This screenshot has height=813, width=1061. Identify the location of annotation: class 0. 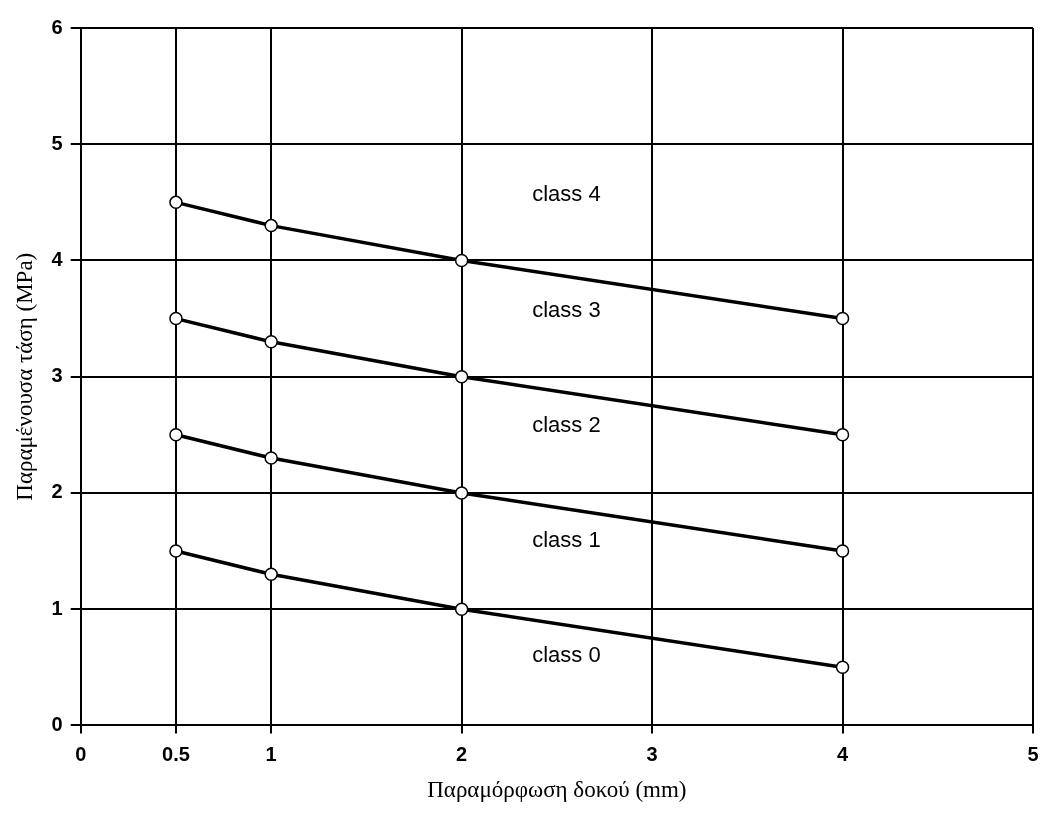
(566, 654).